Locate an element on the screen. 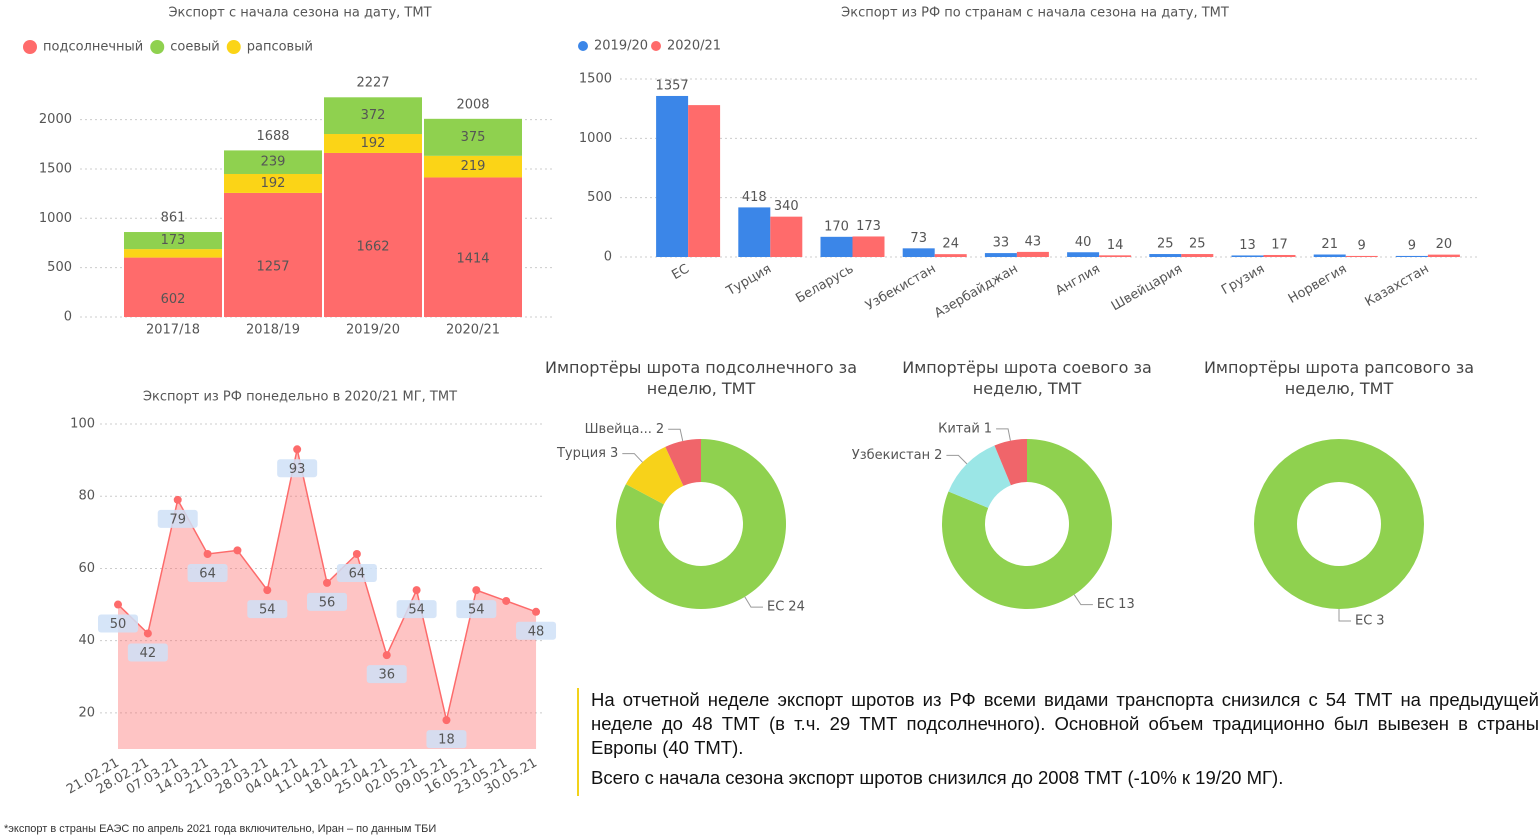 The width and height of the screenshot is (1540, 840). data-label: 9 is located at coordinates (1362, 245).